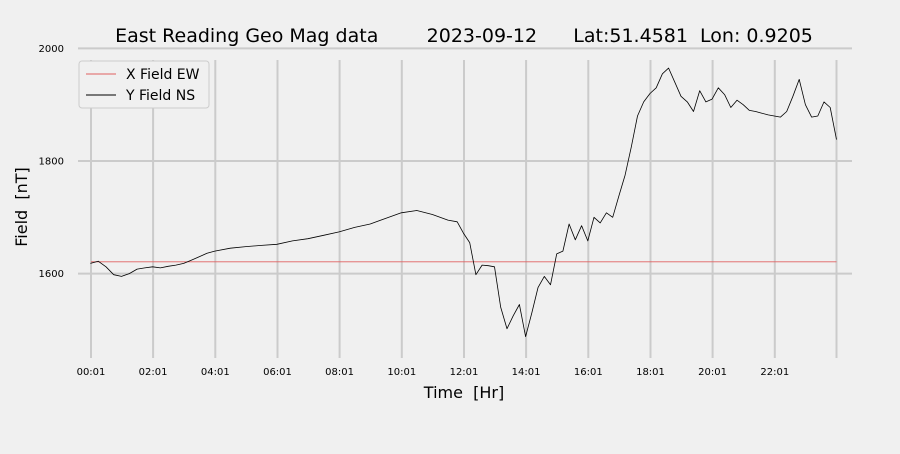 The image size is (900, 454). Describe the element at coordinates (163, 75) in the screenshot. I see `legend-label-x-field: X Field EW` at that location.